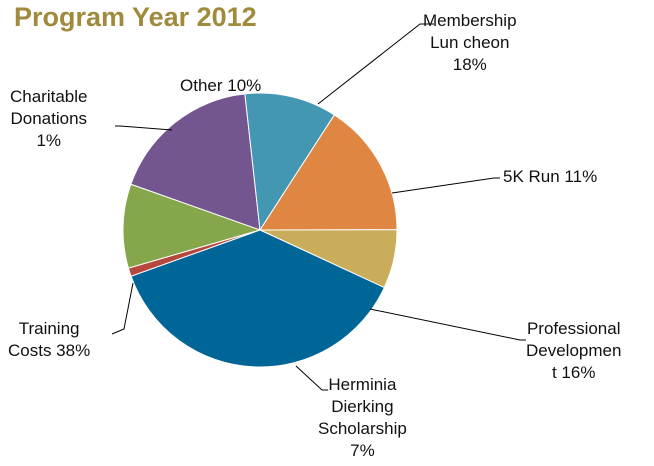 Image resolution: width=654 pixels, height=466 pixels. What do you see at coordinates (49, 339) in the screenshot?
I see `label-training-costs: Training Costs 38%` at bounding box center [49, 339].